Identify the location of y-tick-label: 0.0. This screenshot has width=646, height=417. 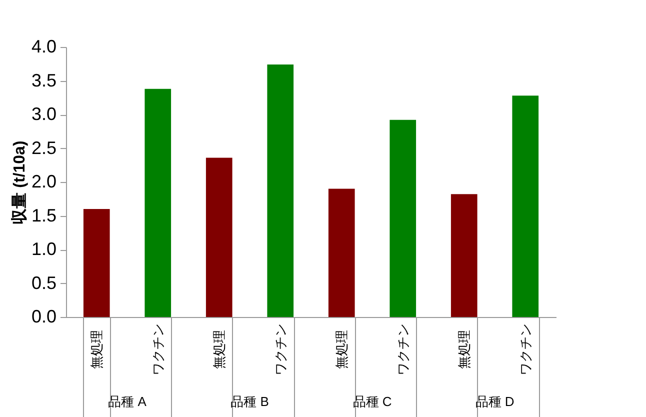
(43, 316).